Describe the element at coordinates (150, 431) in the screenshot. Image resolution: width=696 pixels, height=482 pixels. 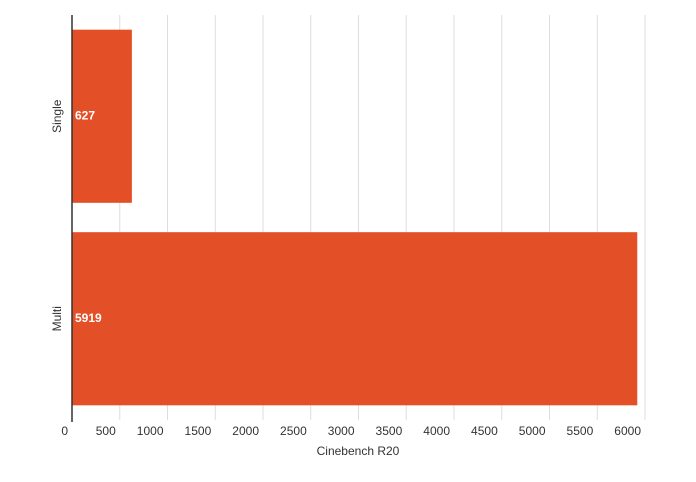
I see `x-tick-label: 1000` at that location.